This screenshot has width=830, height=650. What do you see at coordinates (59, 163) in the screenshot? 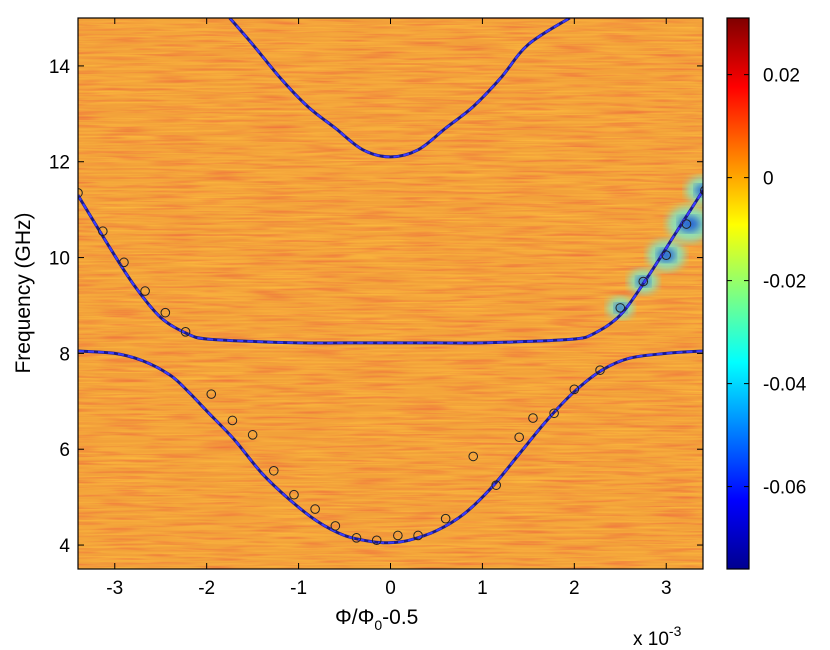
I see `y-tick-label: 12` at bounding box center [59, 163].